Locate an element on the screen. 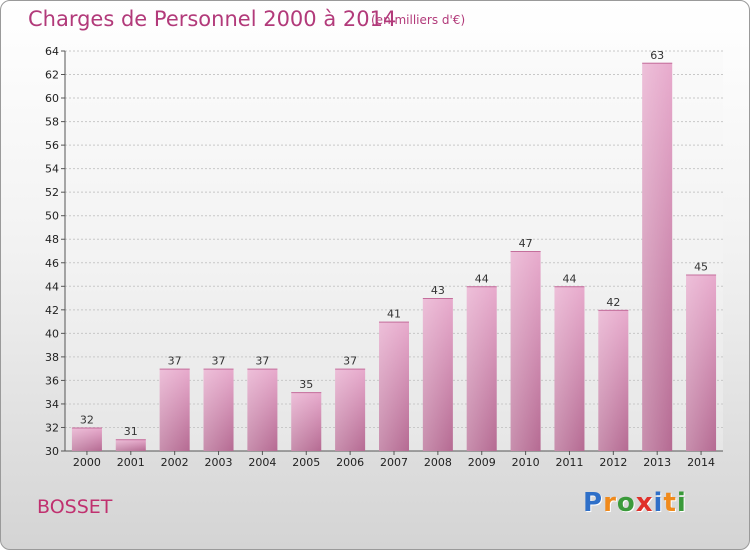 The height and width of the screenshot is (550, 750). y-tick-label: 48 is located at coordinates (52, 239).